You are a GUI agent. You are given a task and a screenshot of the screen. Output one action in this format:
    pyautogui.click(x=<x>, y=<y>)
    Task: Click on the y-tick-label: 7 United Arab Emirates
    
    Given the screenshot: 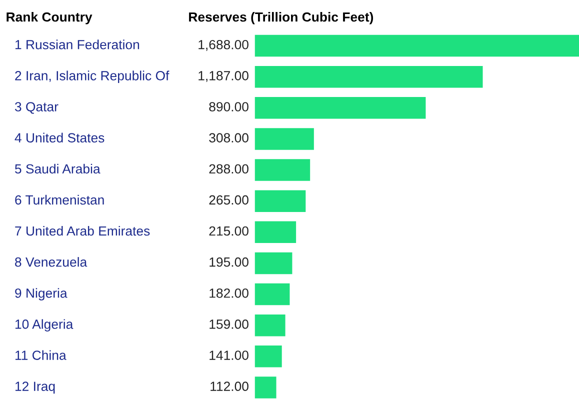 What is the action you would take?
    pyautogui.click(x=82, y=231)
    